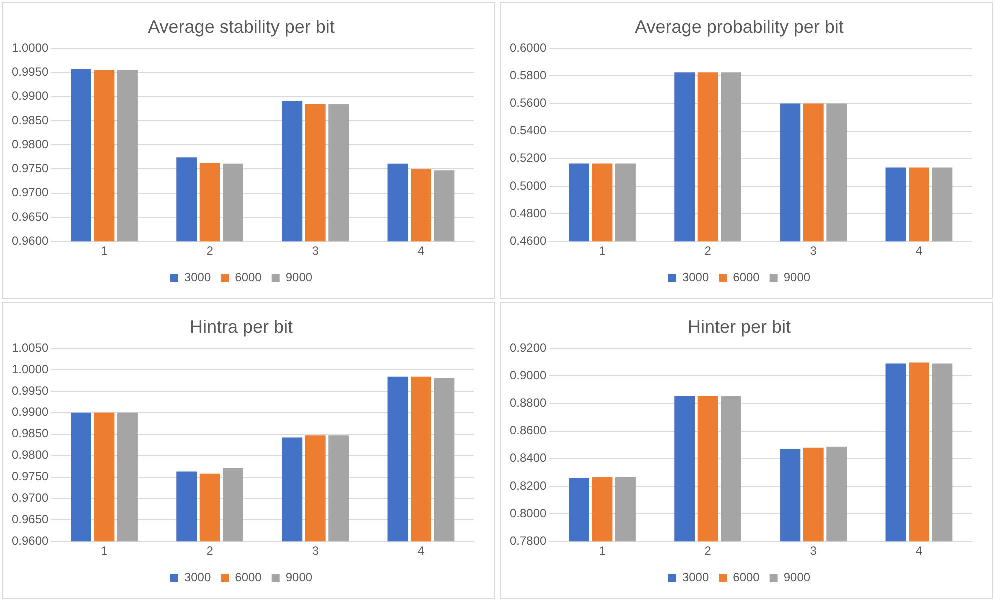 The image size is (995, 600). I want to click on y-tick-label: 0.6000, so click(529, 47).